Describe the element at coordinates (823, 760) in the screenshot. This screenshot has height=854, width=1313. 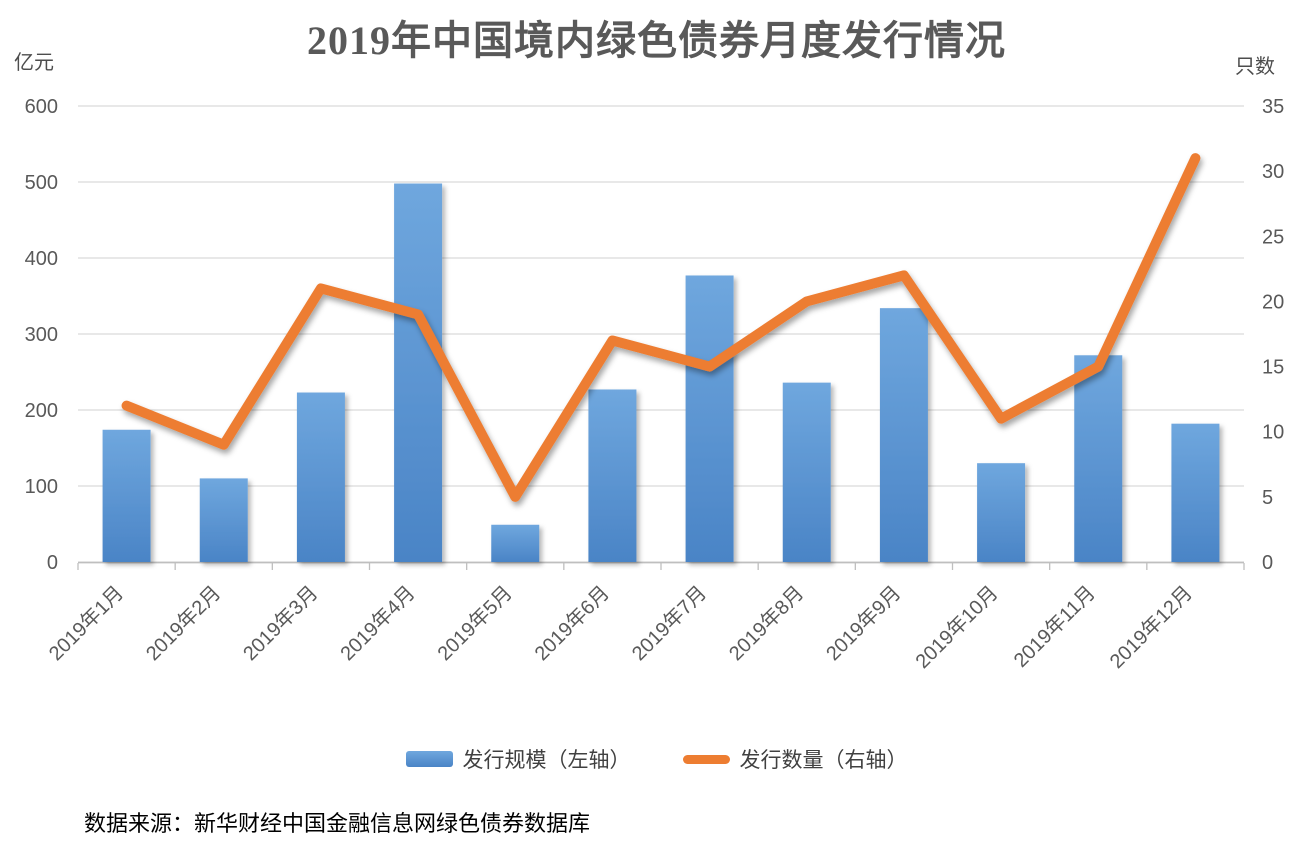
I see `legend-line-label: 发行数量（右轴）` at that location.